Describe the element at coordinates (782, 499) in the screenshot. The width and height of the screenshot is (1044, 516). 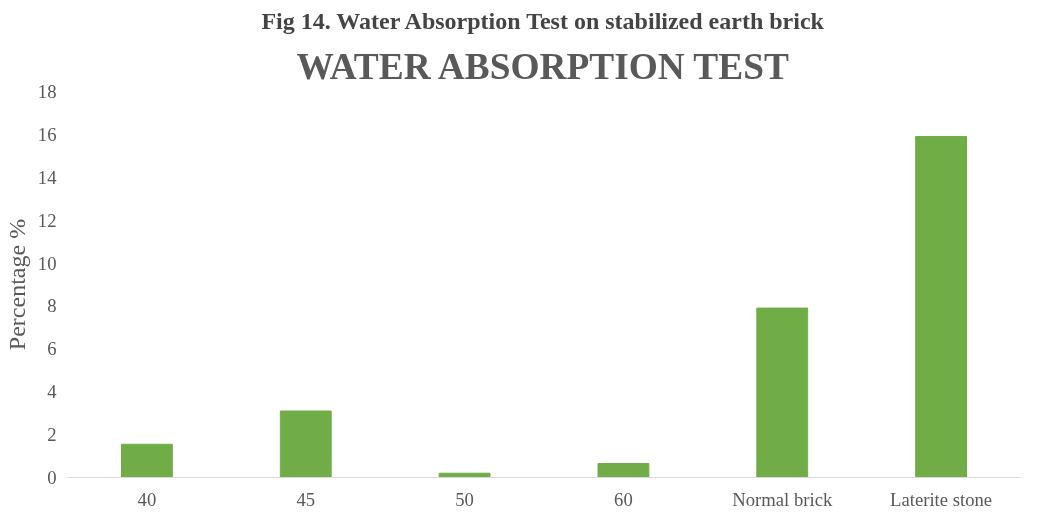
I see `x-tick-label: Normal brick` at that location.